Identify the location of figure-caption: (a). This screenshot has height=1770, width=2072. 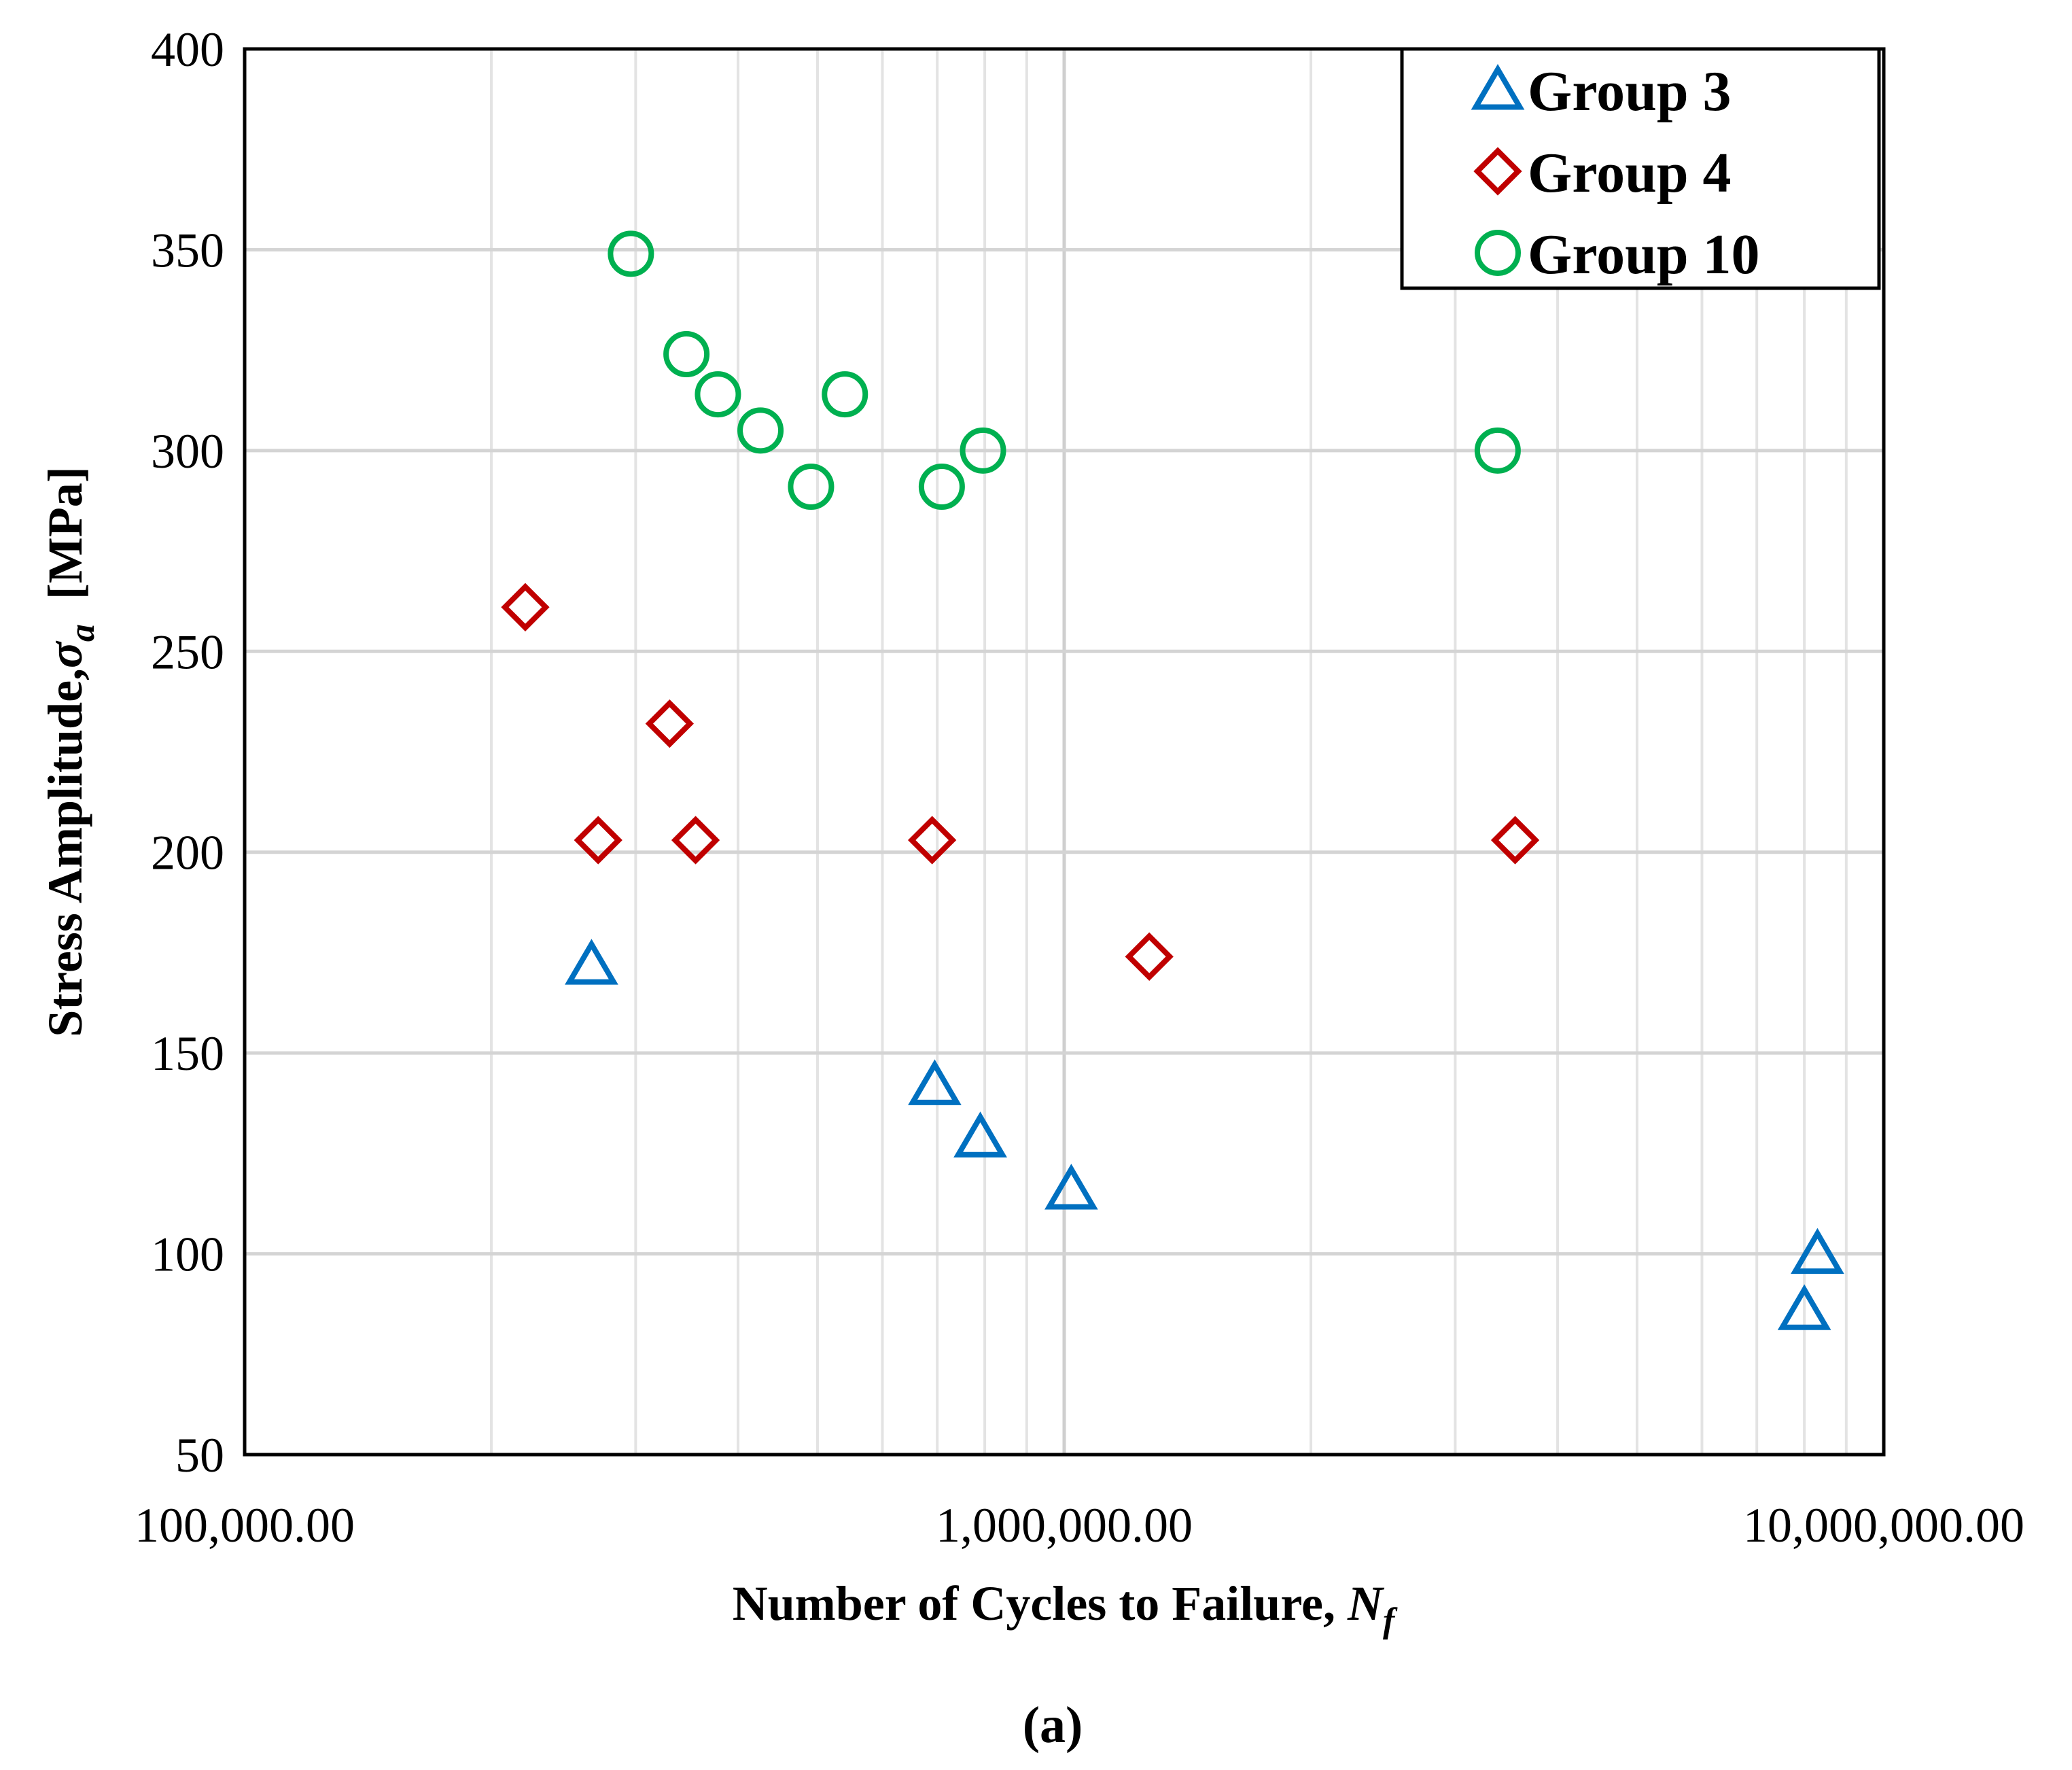
(1053, 1725).